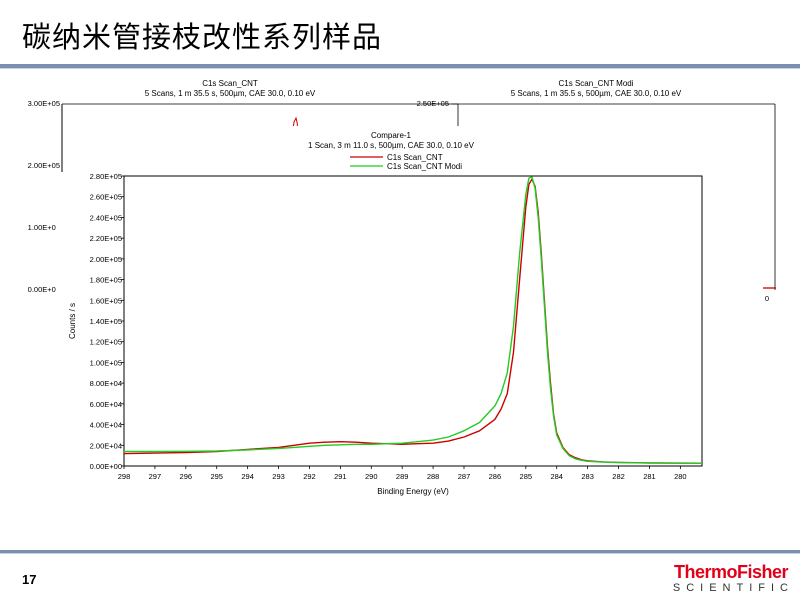 The height and width of the screenshot is (600, 800). Describe the element at coordinates (526, 476) in the screenshot. I see `x-tick-label: 285` at that location.